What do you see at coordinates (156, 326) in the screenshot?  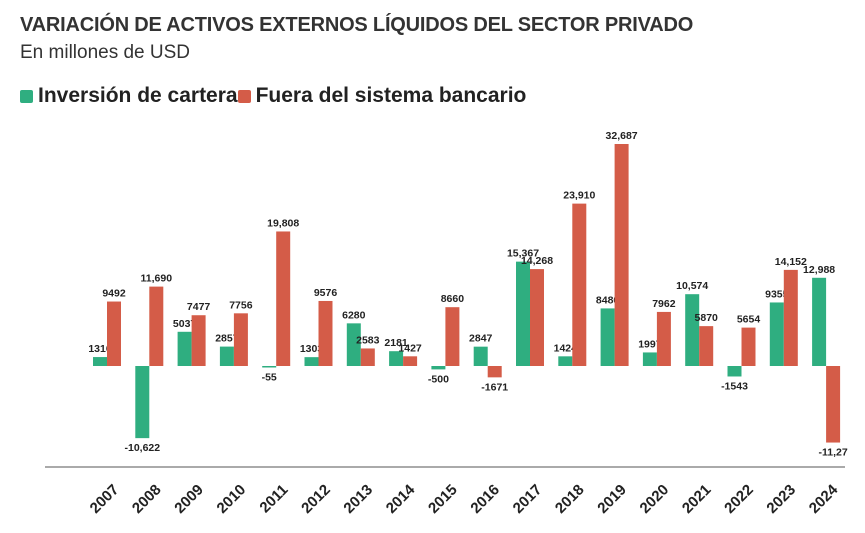 I see `bar-fuera-2008` at bounding box center [156, 326].